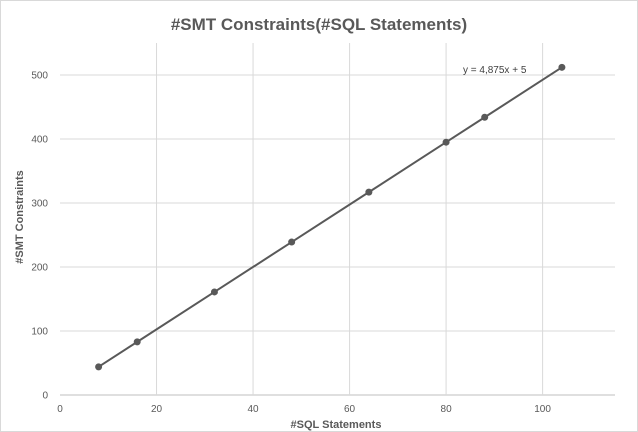 This screenshot has width=638, height=432. Describe the element at coordinates (39, 140) in the screenshot. I see `y-tick-label: 400` at that location.